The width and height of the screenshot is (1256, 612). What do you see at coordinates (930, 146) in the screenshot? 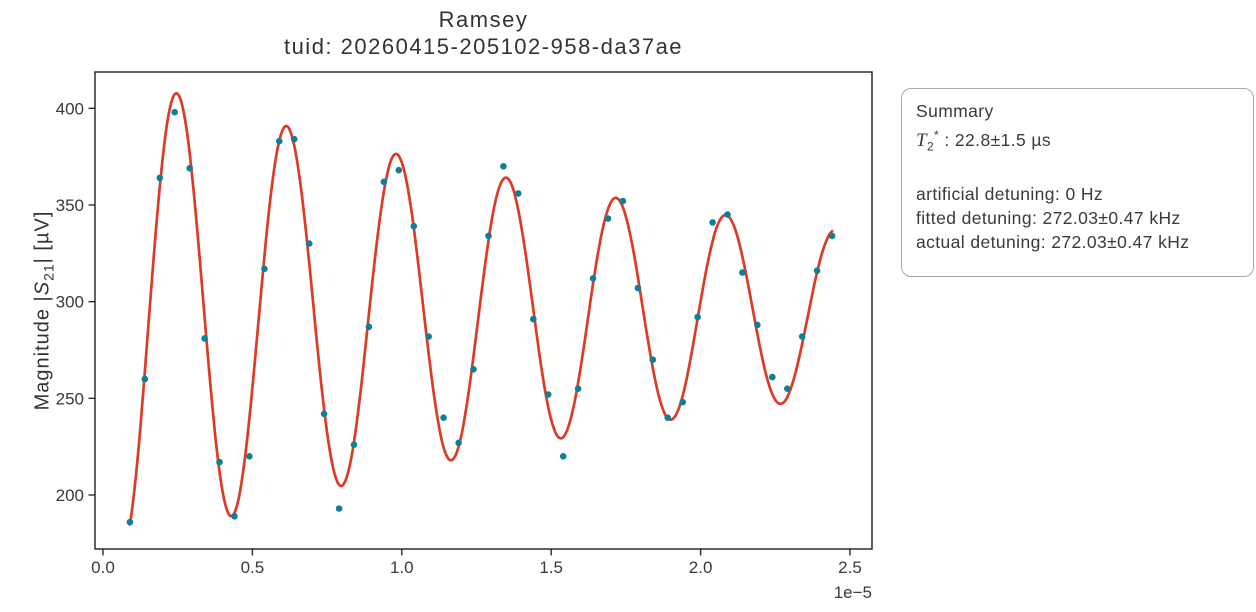
I see `t2-subscript: 2` at bounding box center [930, 146].